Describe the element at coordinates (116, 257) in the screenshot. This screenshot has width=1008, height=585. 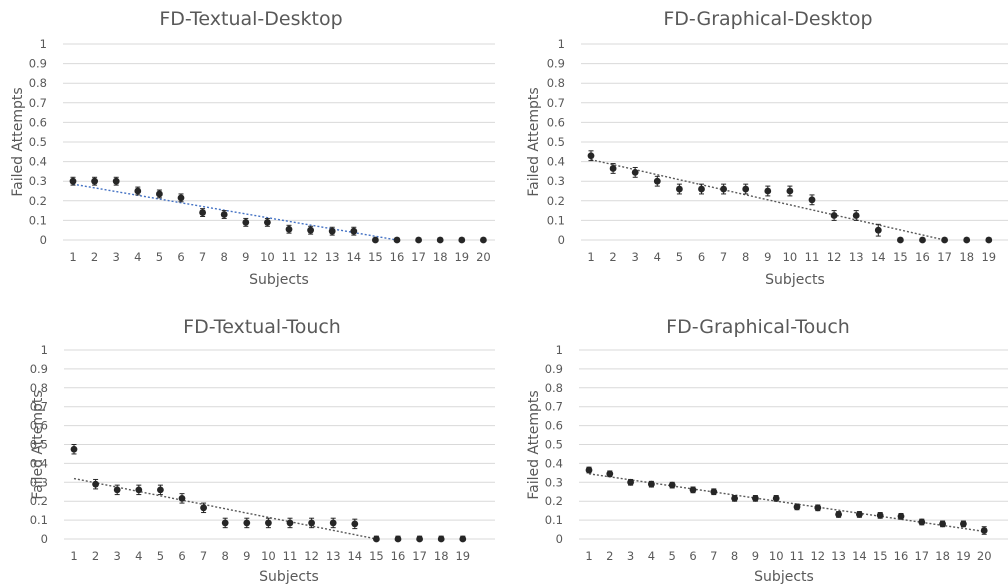
I see `x-tick-label: 3` at that location.